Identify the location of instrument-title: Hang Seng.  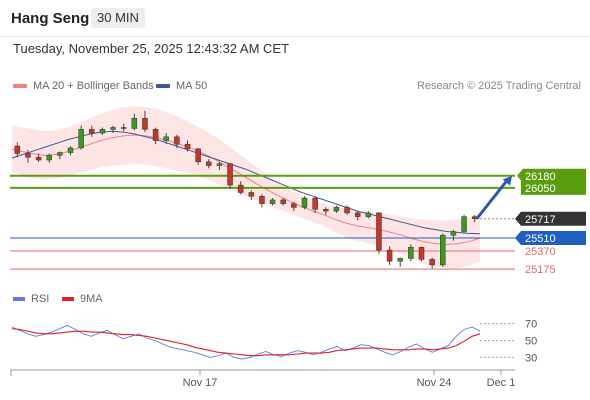
(50, 18).